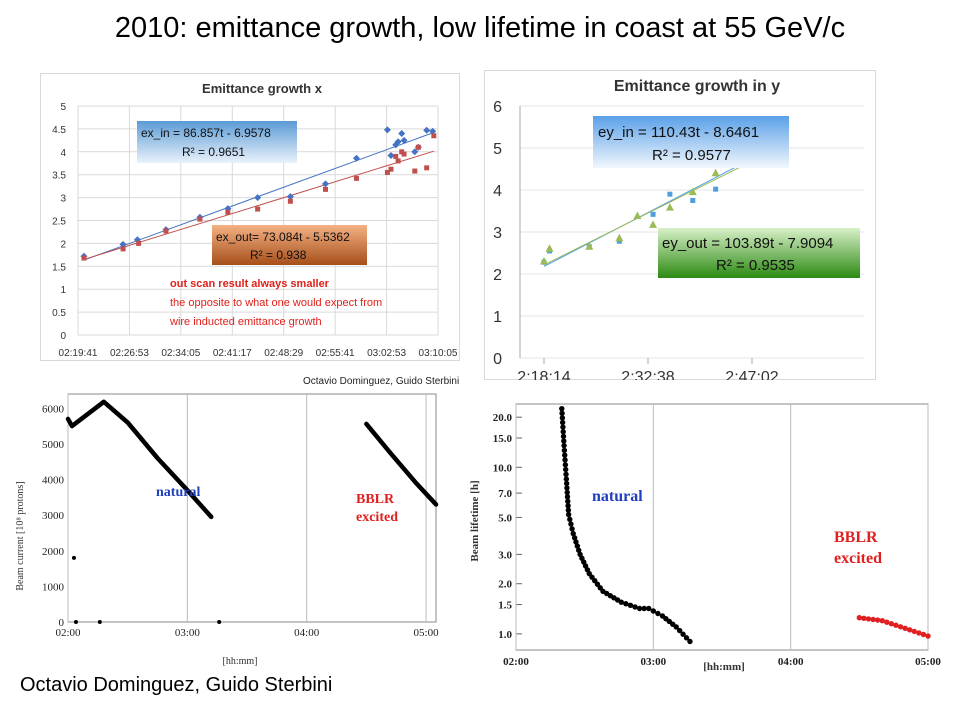 Image resolution: width=960 pixels, height=720 pixels. I want to click on trend-lines, so click(654, 209).